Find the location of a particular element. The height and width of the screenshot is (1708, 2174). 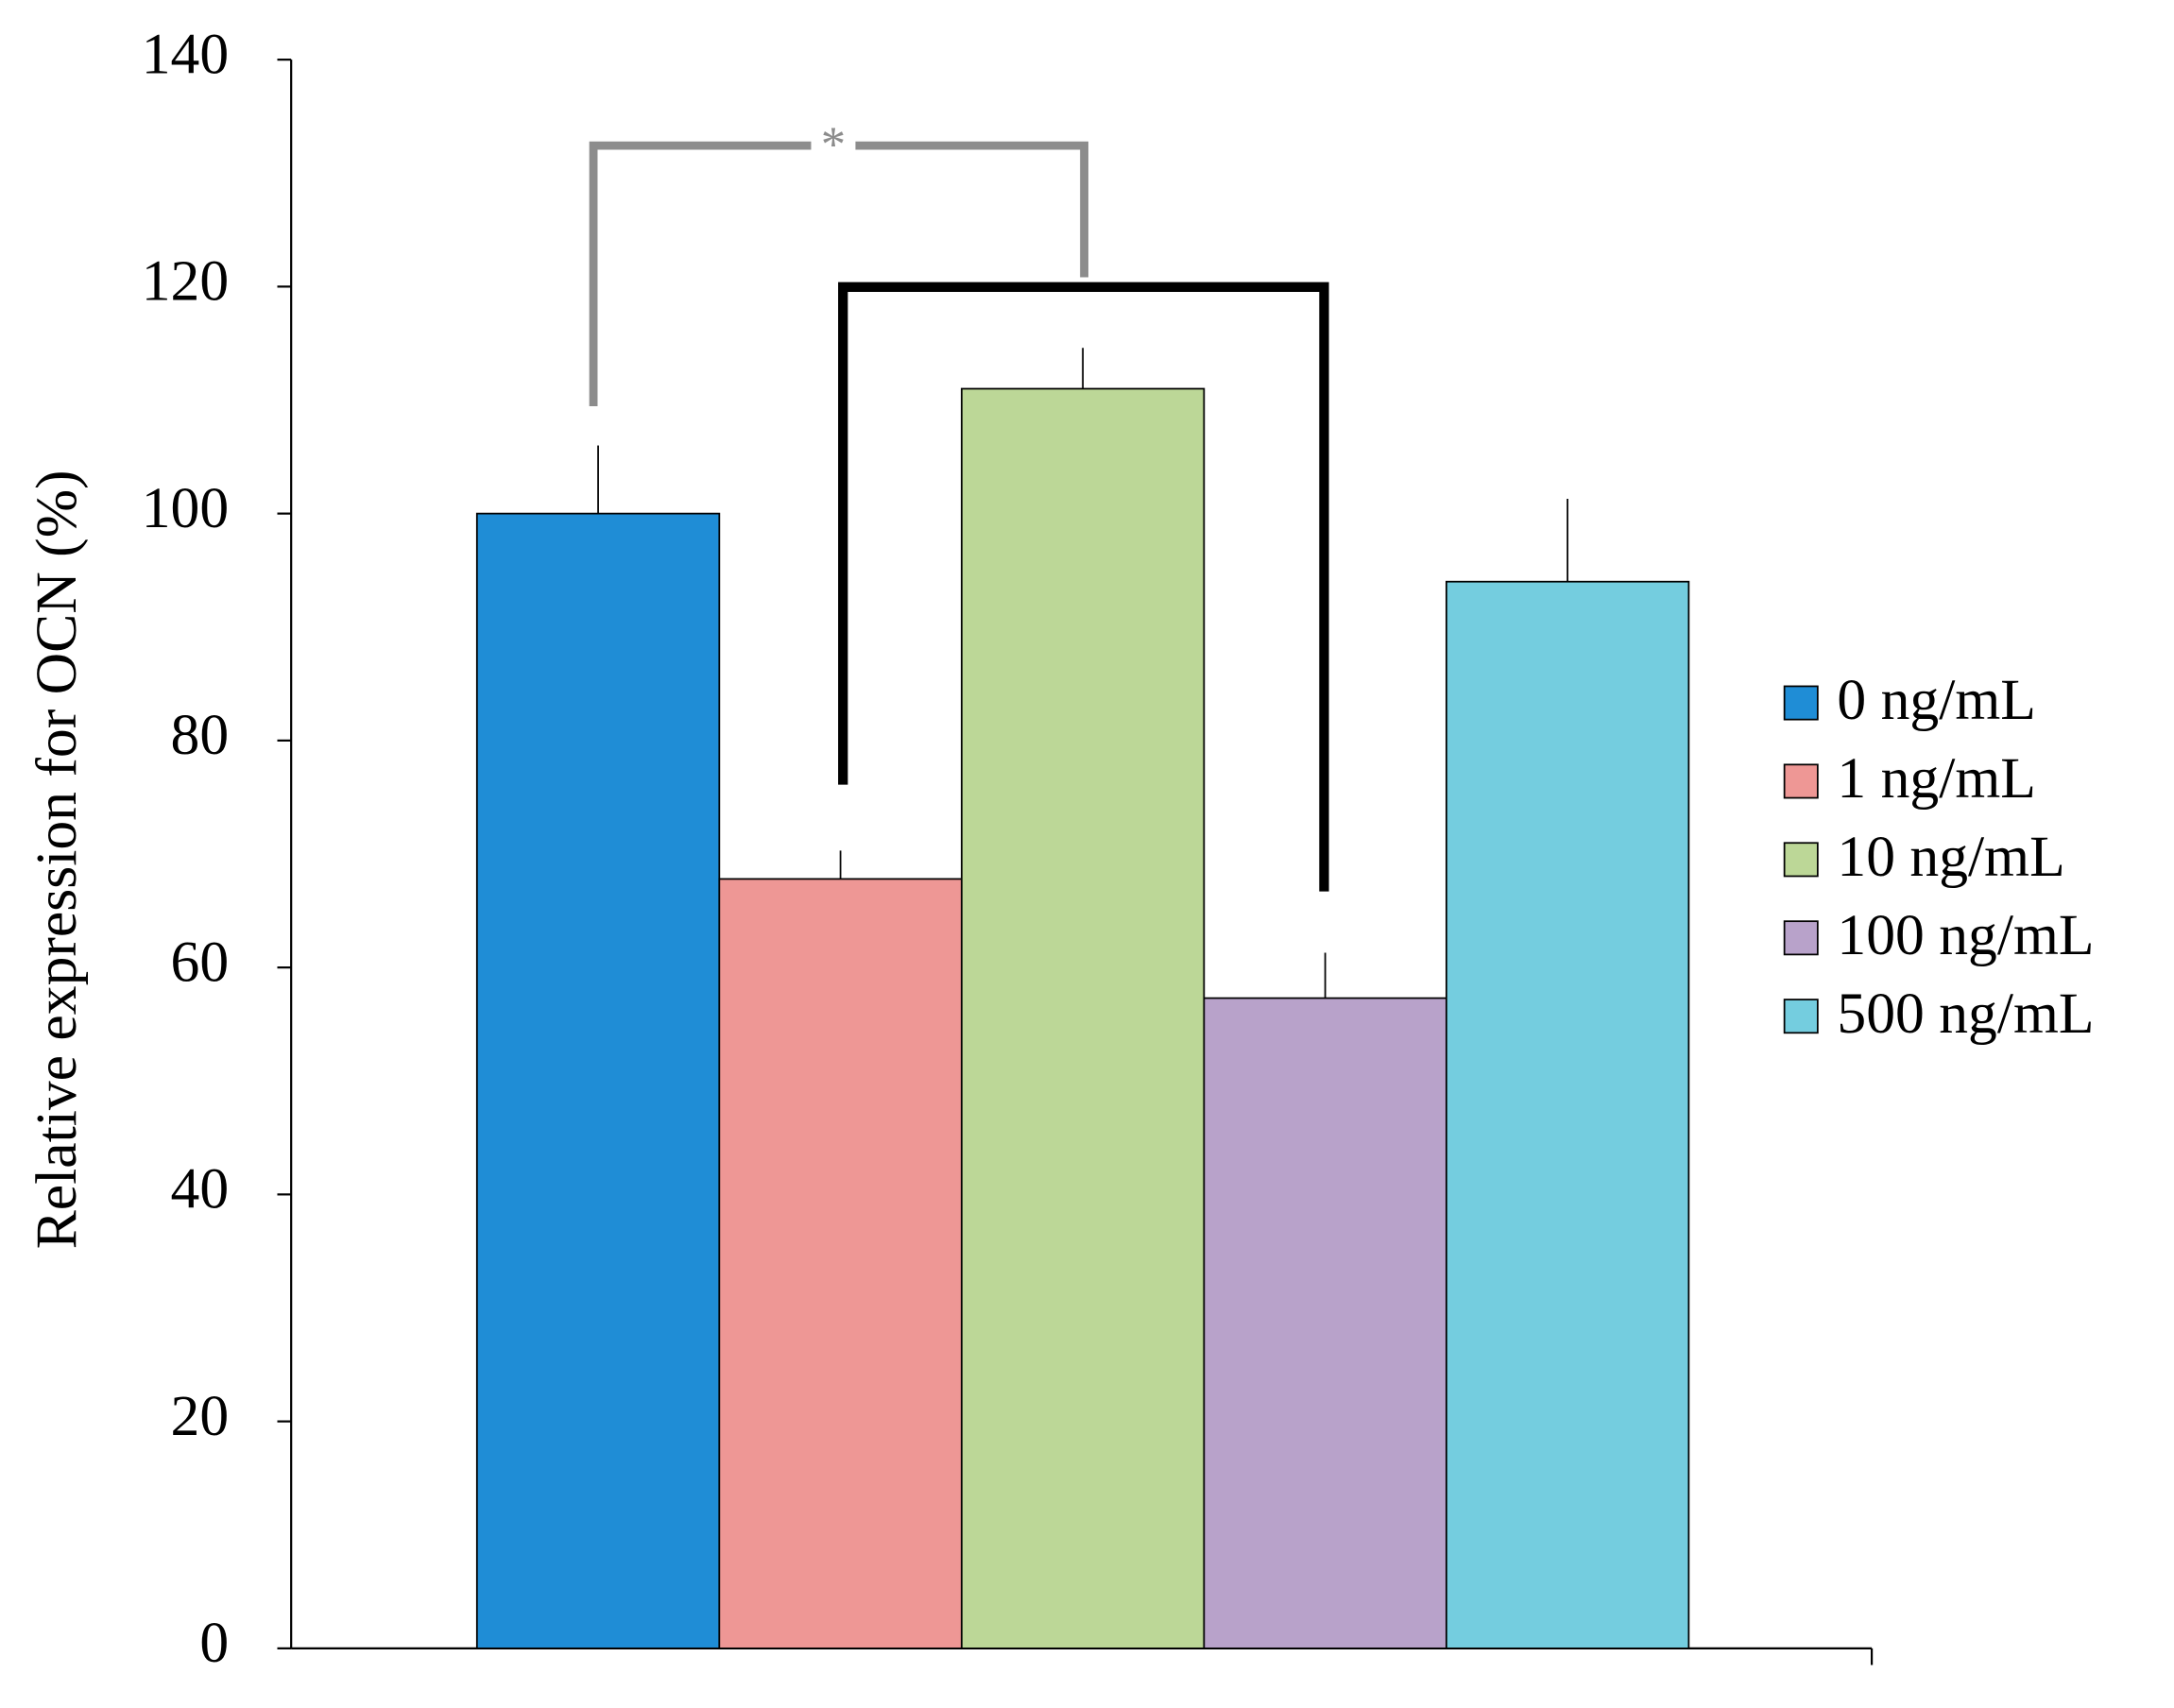

significance-label: * is located at coordinates (833, 145).